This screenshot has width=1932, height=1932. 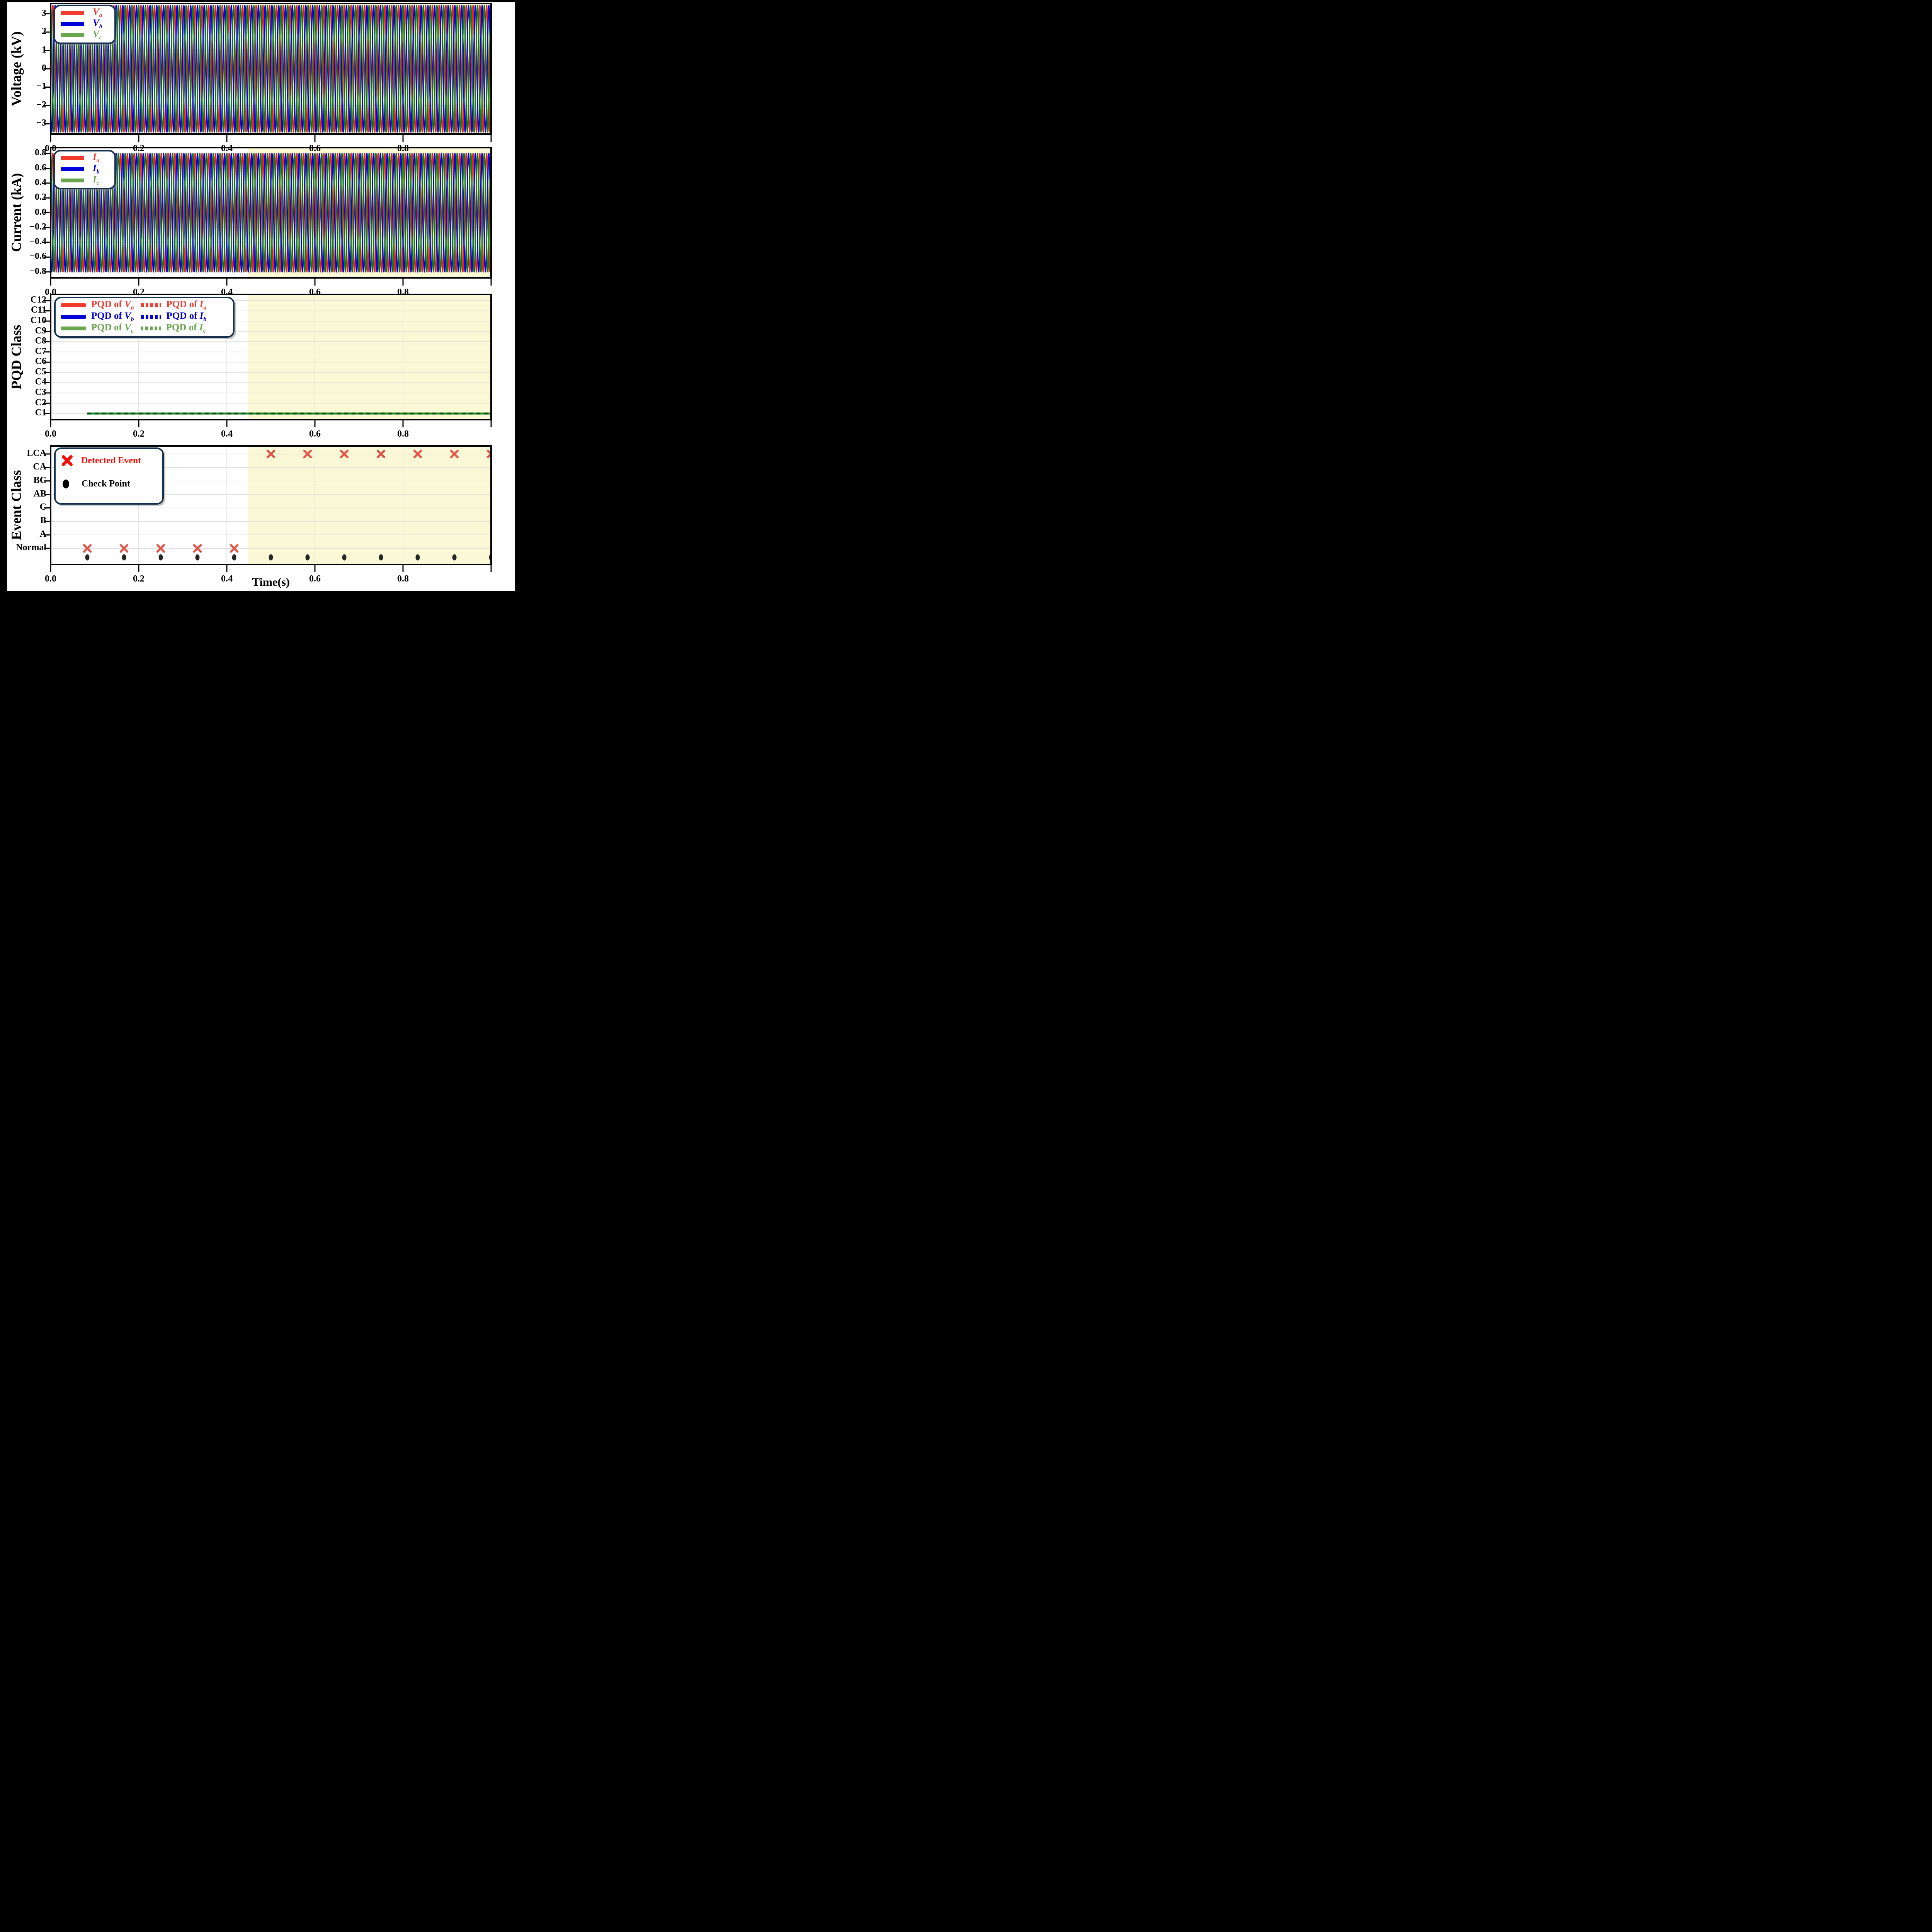 What do you see at coordinates (43, 507) in the screenshot?
I see `y-tick-label: C` at bounding box center [43, 507].